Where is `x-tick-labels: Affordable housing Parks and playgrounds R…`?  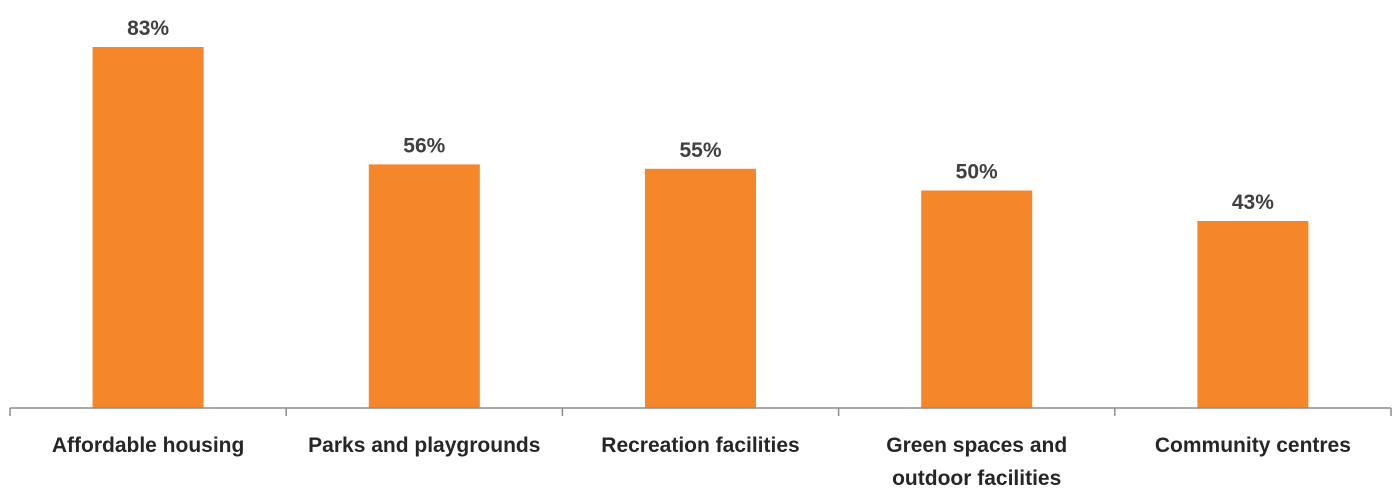 x-tick-labels: Affordable housing Parks and playgrounds R… is located at coordinates (701, 462).